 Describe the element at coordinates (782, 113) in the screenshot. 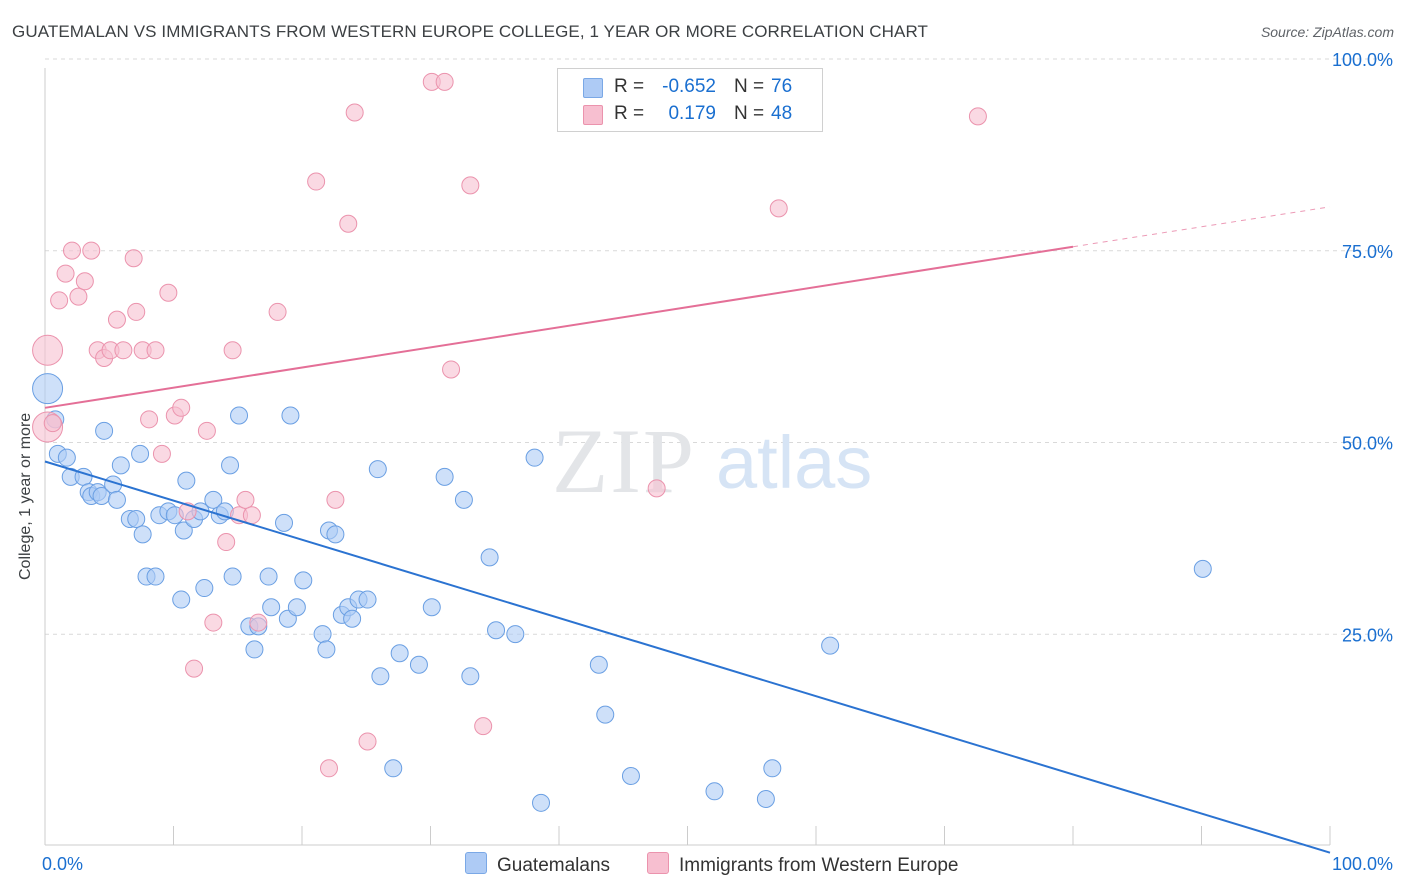

I see `n-value: 48` at that location.